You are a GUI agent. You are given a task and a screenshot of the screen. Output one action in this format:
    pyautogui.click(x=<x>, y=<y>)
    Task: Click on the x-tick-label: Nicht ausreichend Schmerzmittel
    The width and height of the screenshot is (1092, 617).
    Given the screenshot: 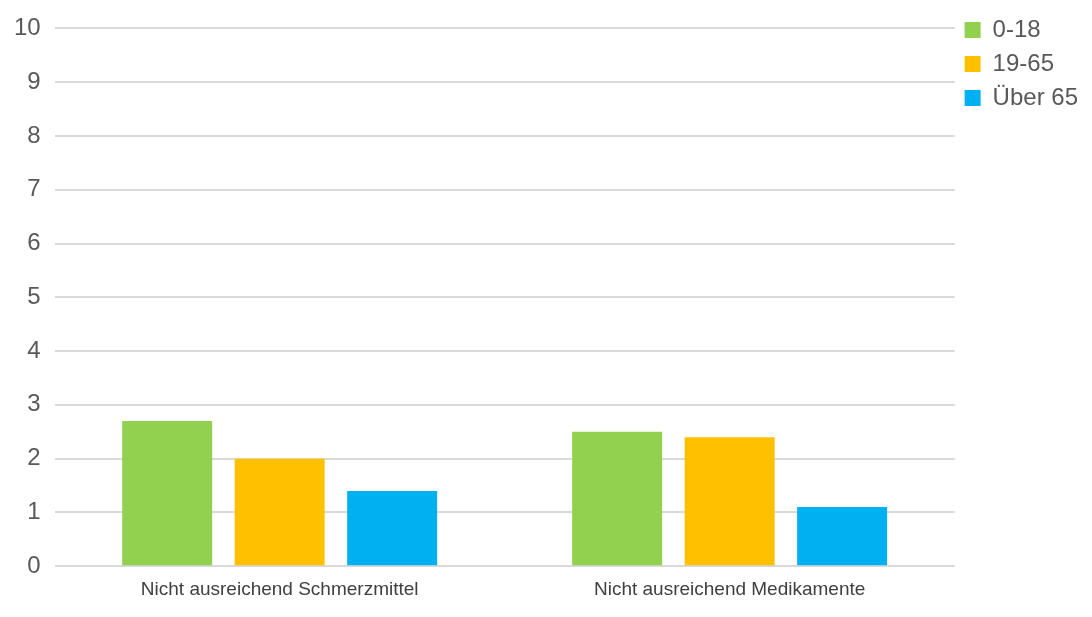 What is the action you would take?
    pyautogui.click(x=279, y=588)
    